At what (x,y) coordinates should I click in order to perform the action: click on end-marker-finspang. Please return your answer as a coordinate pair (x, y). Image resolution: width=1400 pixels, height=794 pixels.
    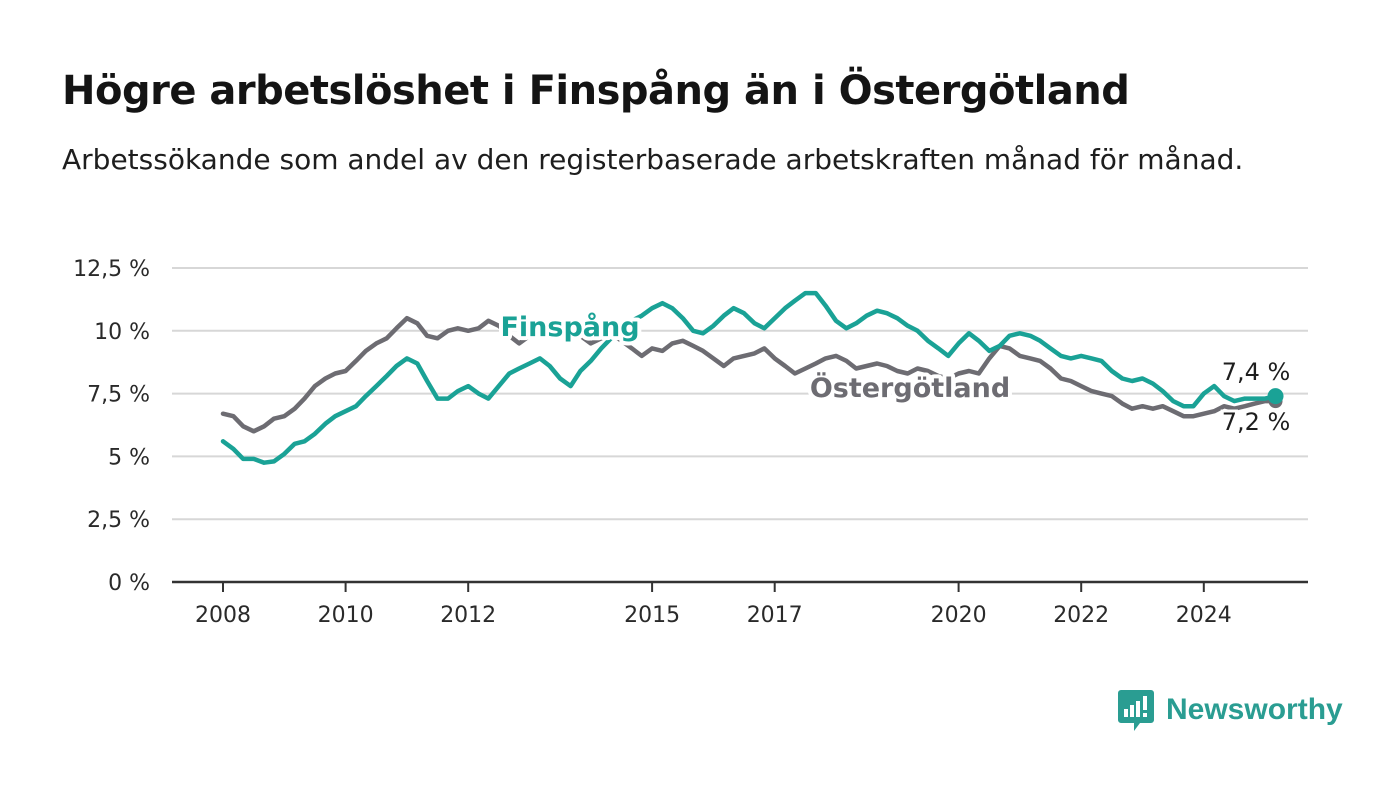
    Looking at the image, I should click on (1275, 396).